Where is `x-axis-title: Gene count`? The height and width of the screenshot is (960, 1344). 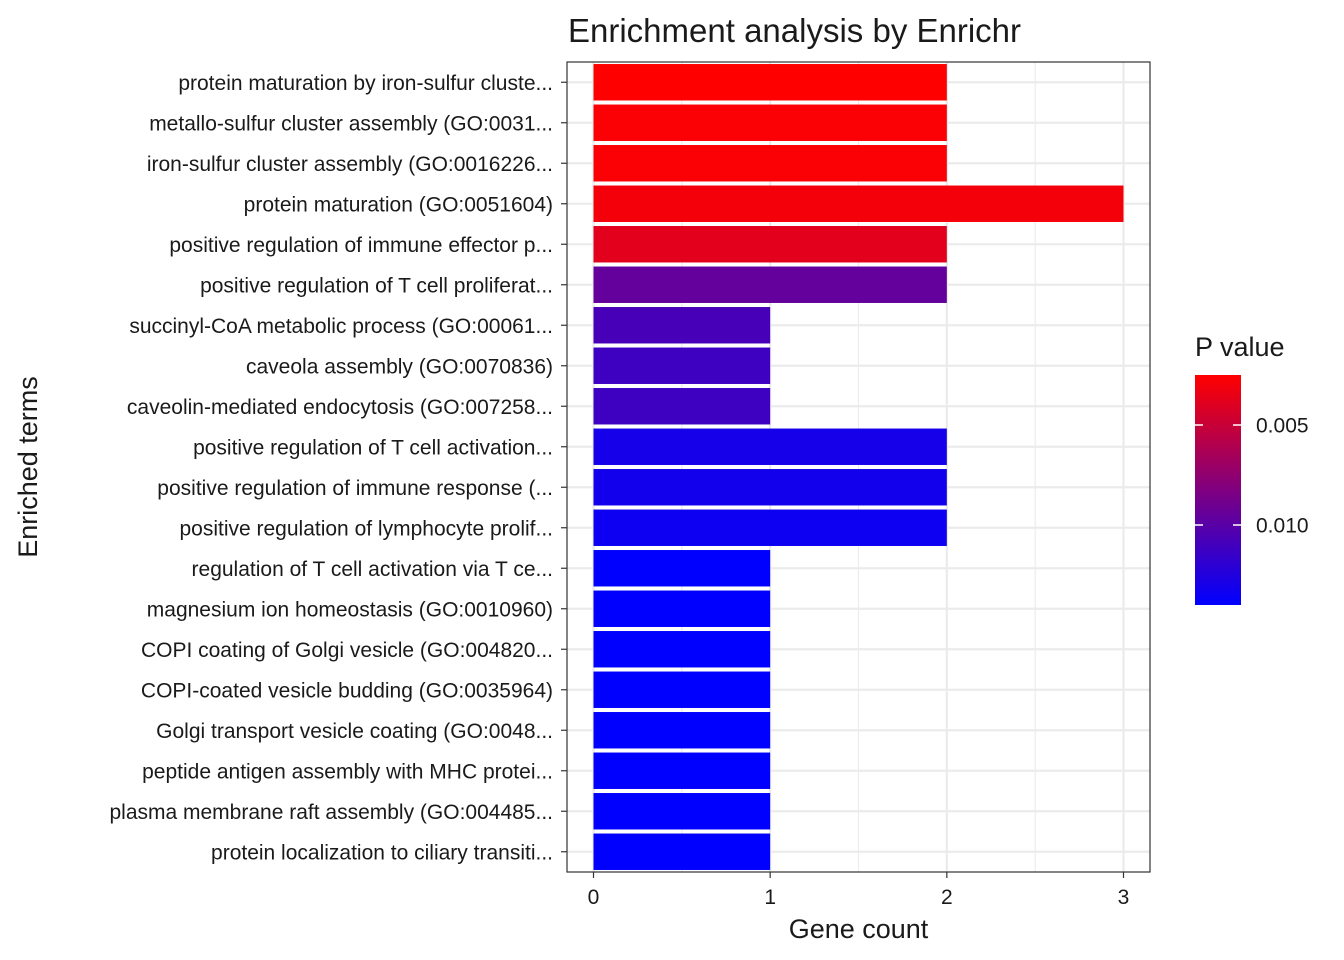
x-axis-title: Gene count is located at coordinates (859, 929).